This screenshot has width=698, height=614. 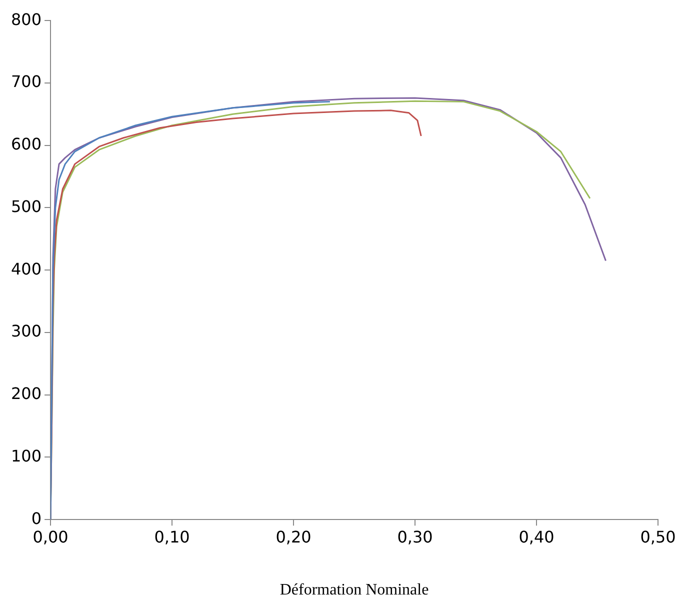 I want to click on x-tick-label: 0,20, so click(x=294, y=536).